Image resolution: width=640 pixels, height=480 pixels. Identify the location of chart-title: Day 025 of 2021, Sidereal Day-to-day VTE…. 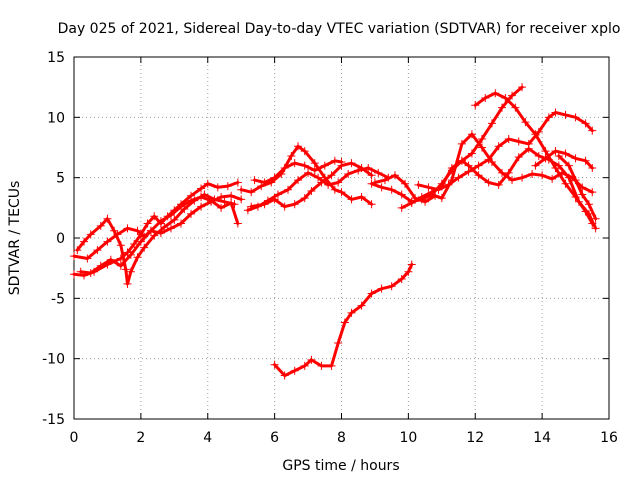
(339, 29).